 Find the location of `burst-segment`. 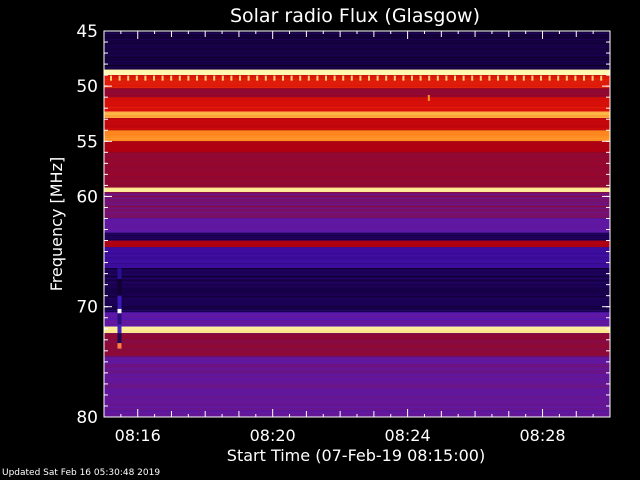

burst-segment is located at coordinates (119, 338).